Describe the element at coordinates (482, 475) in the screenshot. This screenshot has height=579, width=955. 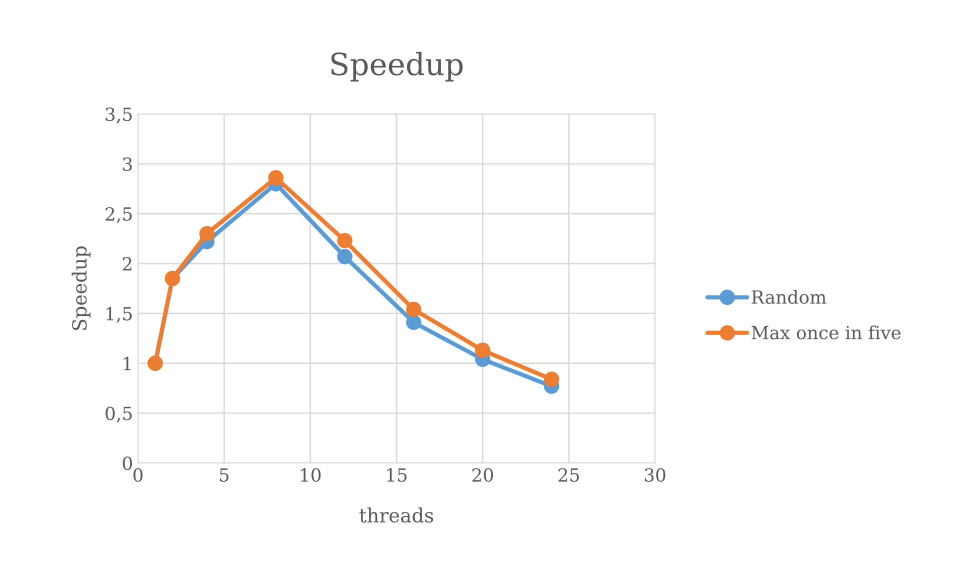
I see `x-tick-label: 20` at that location.